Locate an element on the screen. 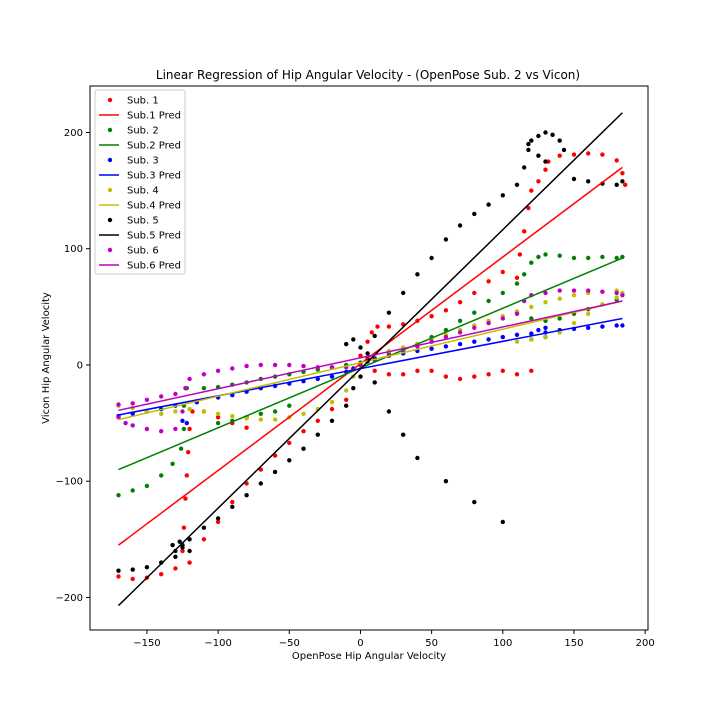 This screenshot has height=720, width=720. legend-entry: Sub.5 Pred is located at coordinates (154, 236).